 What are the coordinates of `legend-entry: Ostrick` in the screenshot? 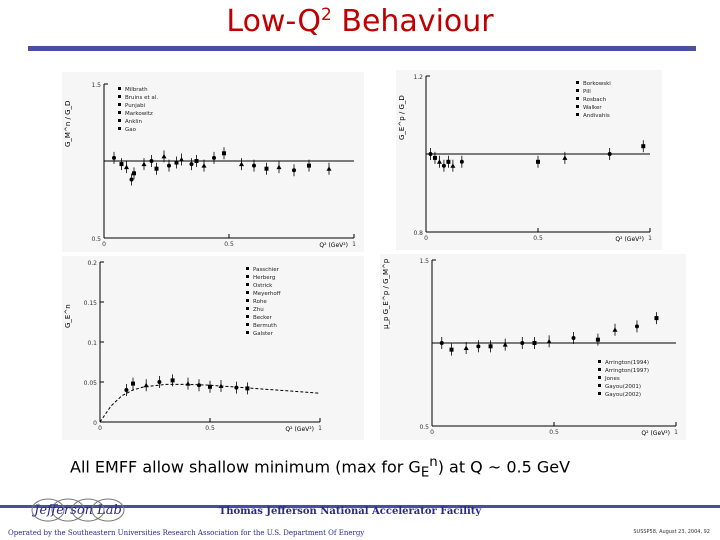 It's located at (263, 286).